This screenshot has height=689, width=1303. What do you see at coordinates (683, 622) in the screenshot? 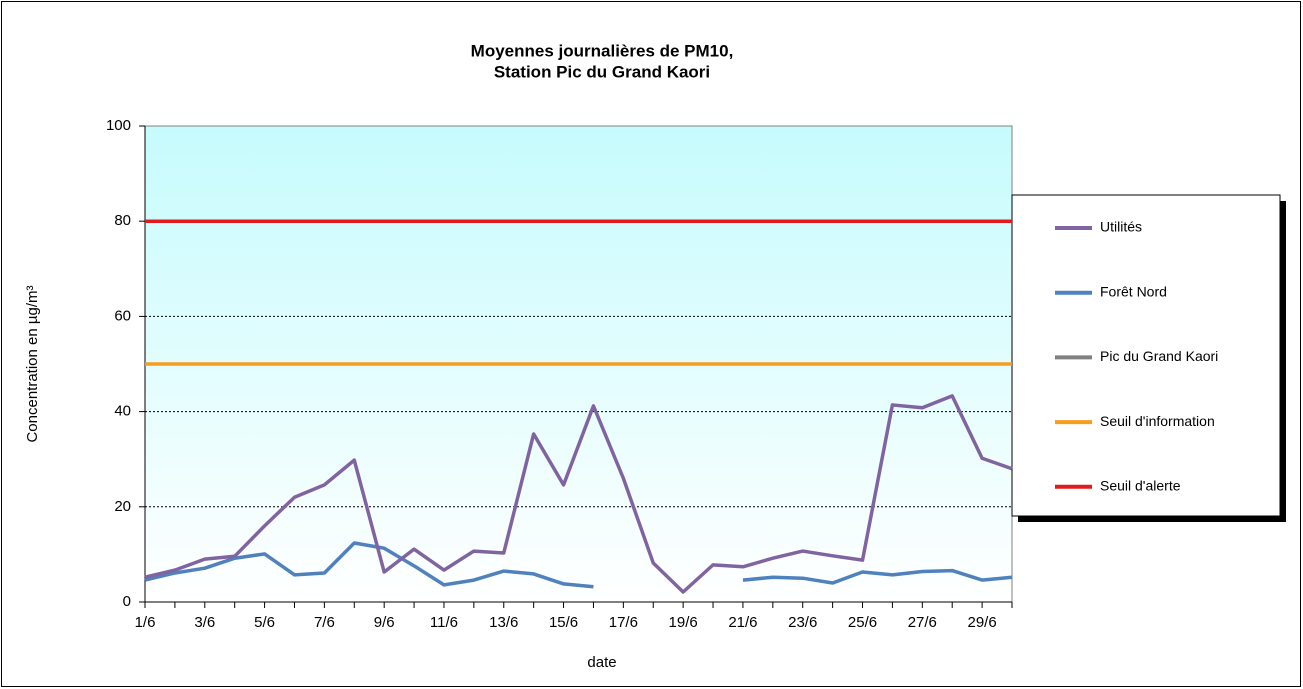
I see `x-tick-label: 19/6` at bounding box center [683, 622].